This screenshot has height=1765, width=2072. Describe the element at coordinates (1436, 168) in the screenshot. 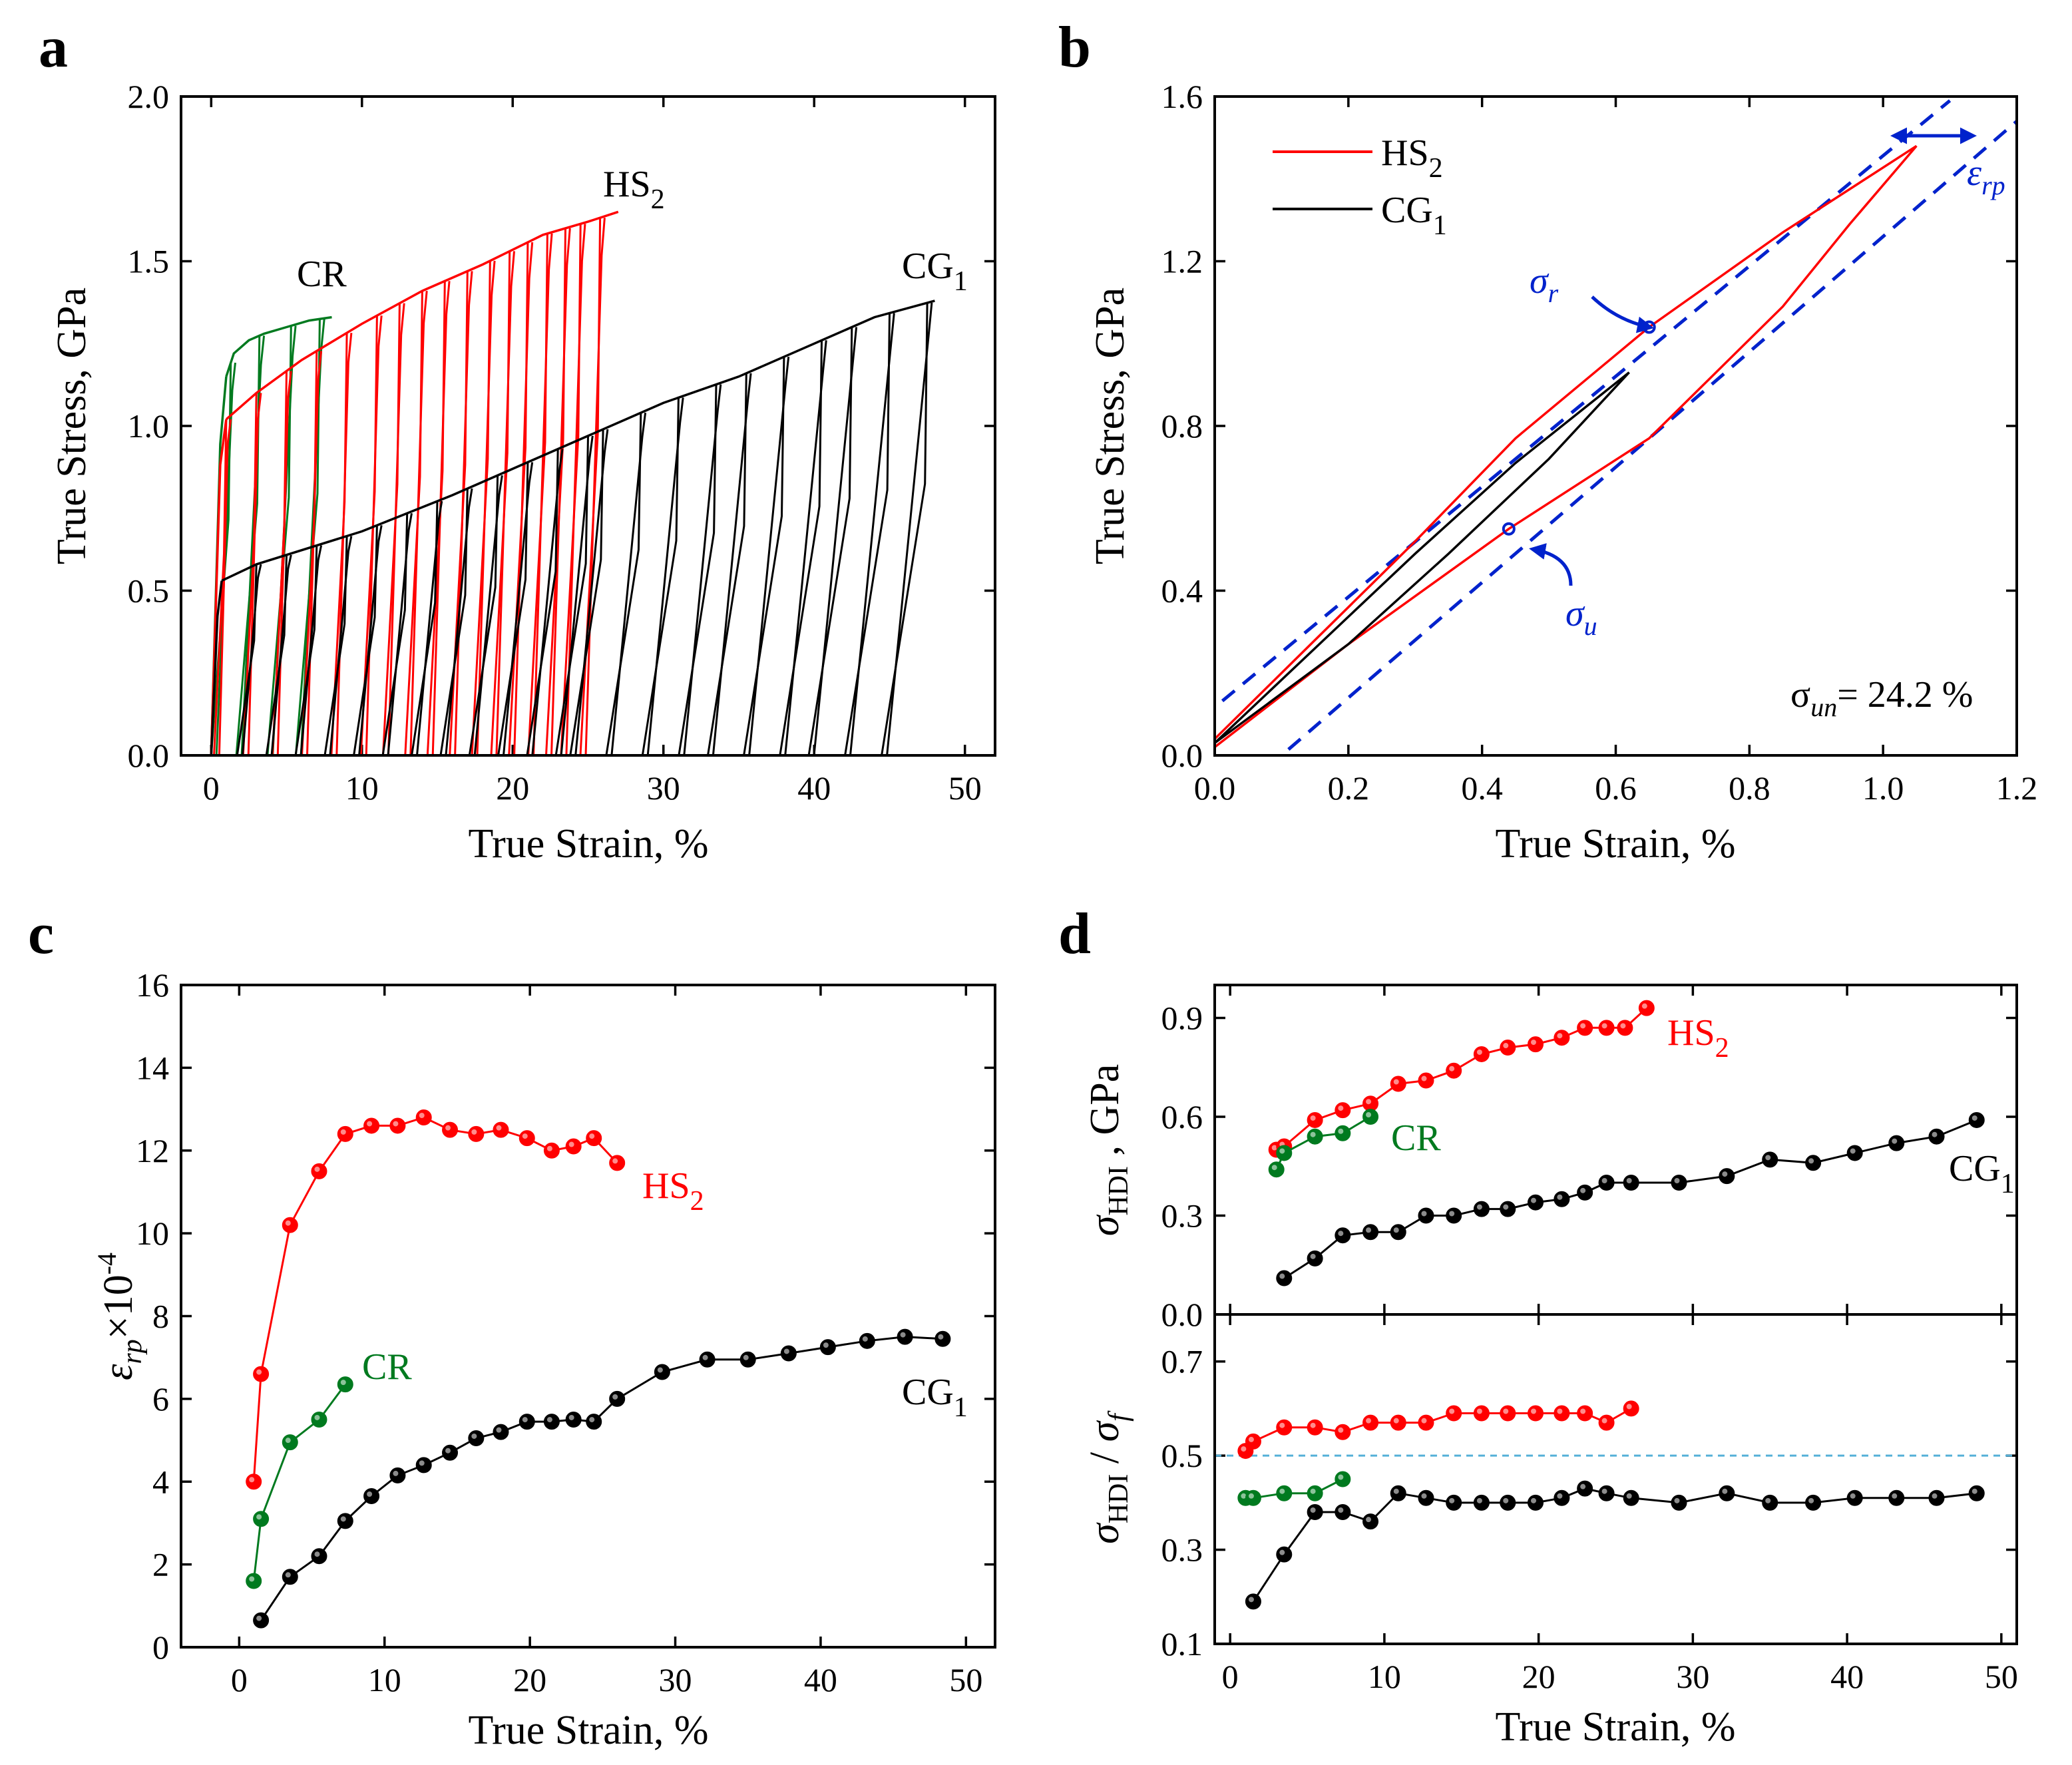

I see `legend-hs2-sub: 2` at that location.